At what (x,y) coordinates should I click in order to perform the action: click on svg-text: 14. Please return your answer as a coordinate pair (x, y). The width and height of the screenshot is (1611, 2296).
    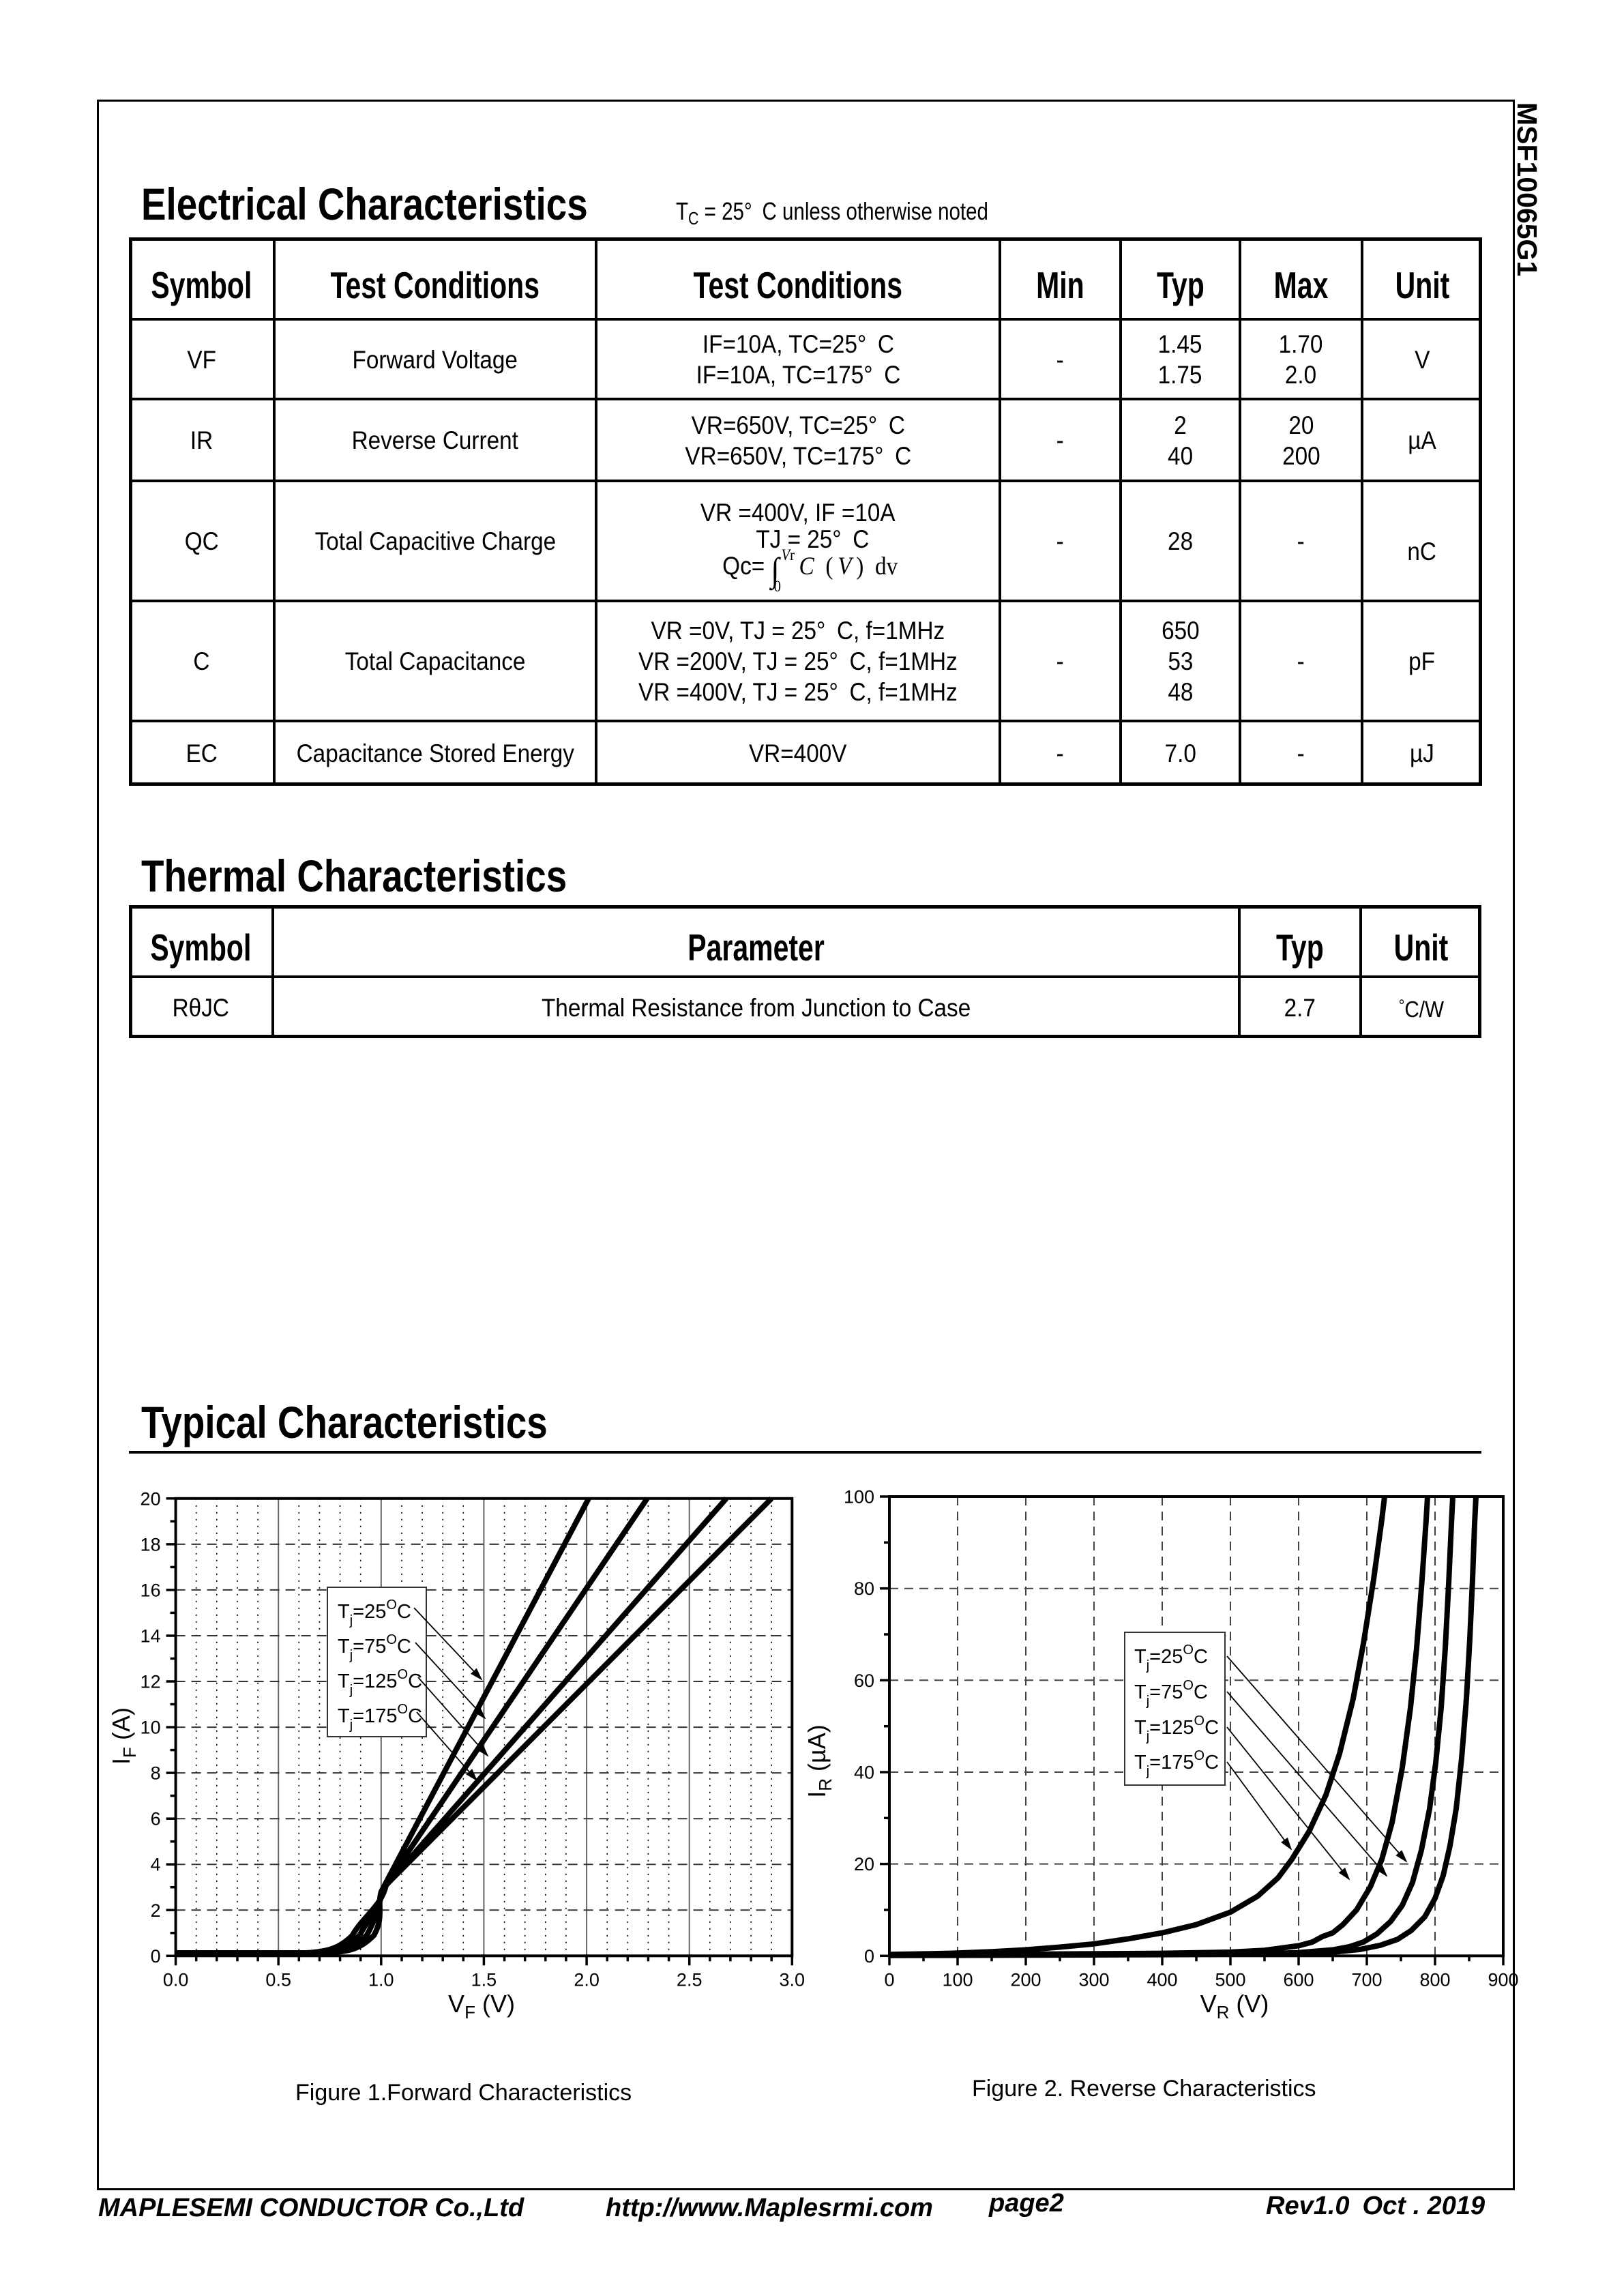
    Looking at the image, I should click on (151, 1637).